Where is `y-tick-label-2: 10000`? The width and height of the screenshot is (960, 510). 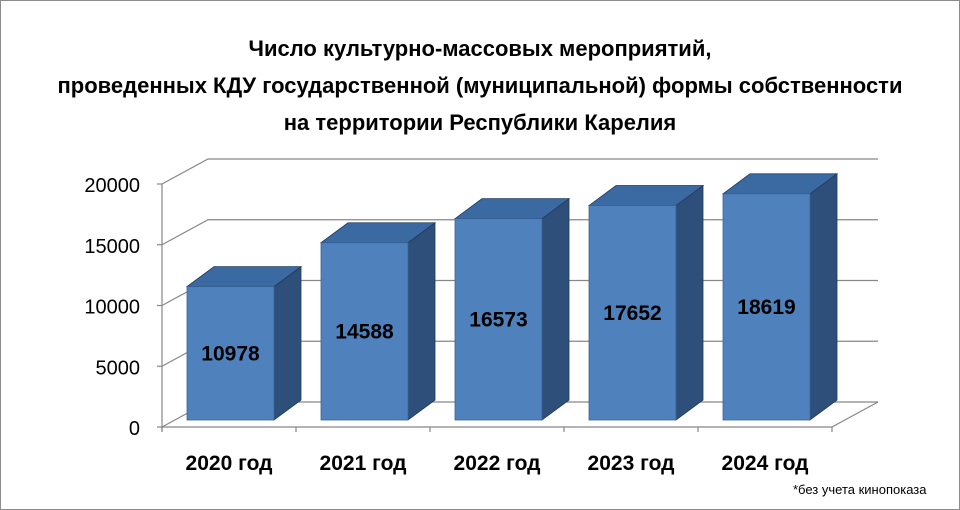
y-tick-label-2: 10000 is located at coordinates (112, 308).